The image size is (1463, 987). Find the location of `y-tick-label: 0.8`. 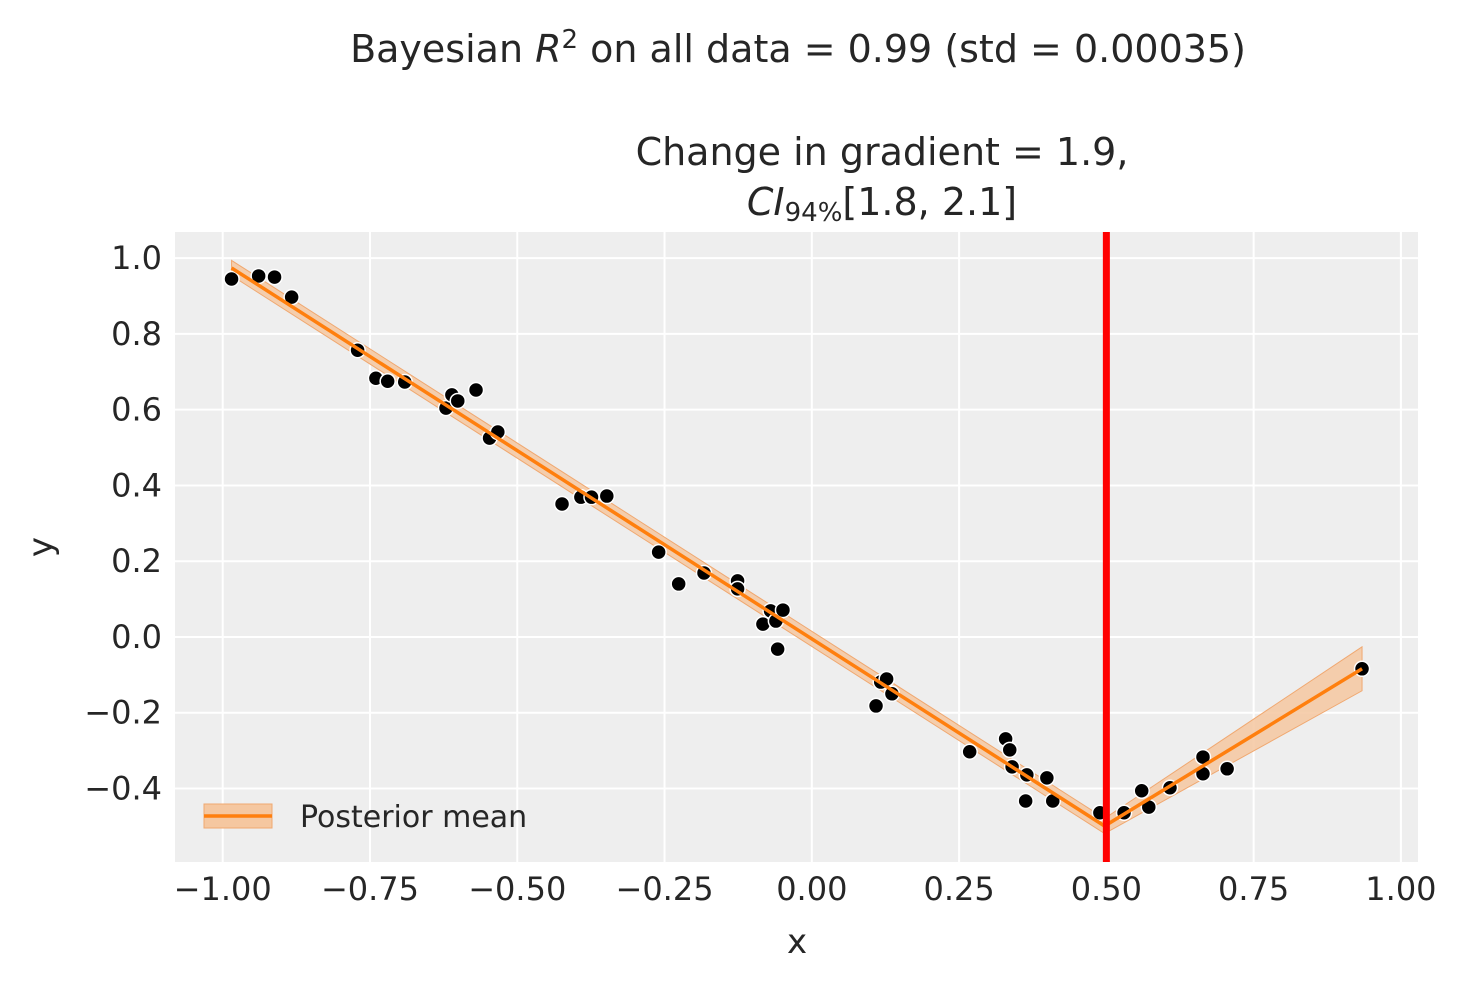

y-tick-label: 0.8 is located at coordinates (136, 334).